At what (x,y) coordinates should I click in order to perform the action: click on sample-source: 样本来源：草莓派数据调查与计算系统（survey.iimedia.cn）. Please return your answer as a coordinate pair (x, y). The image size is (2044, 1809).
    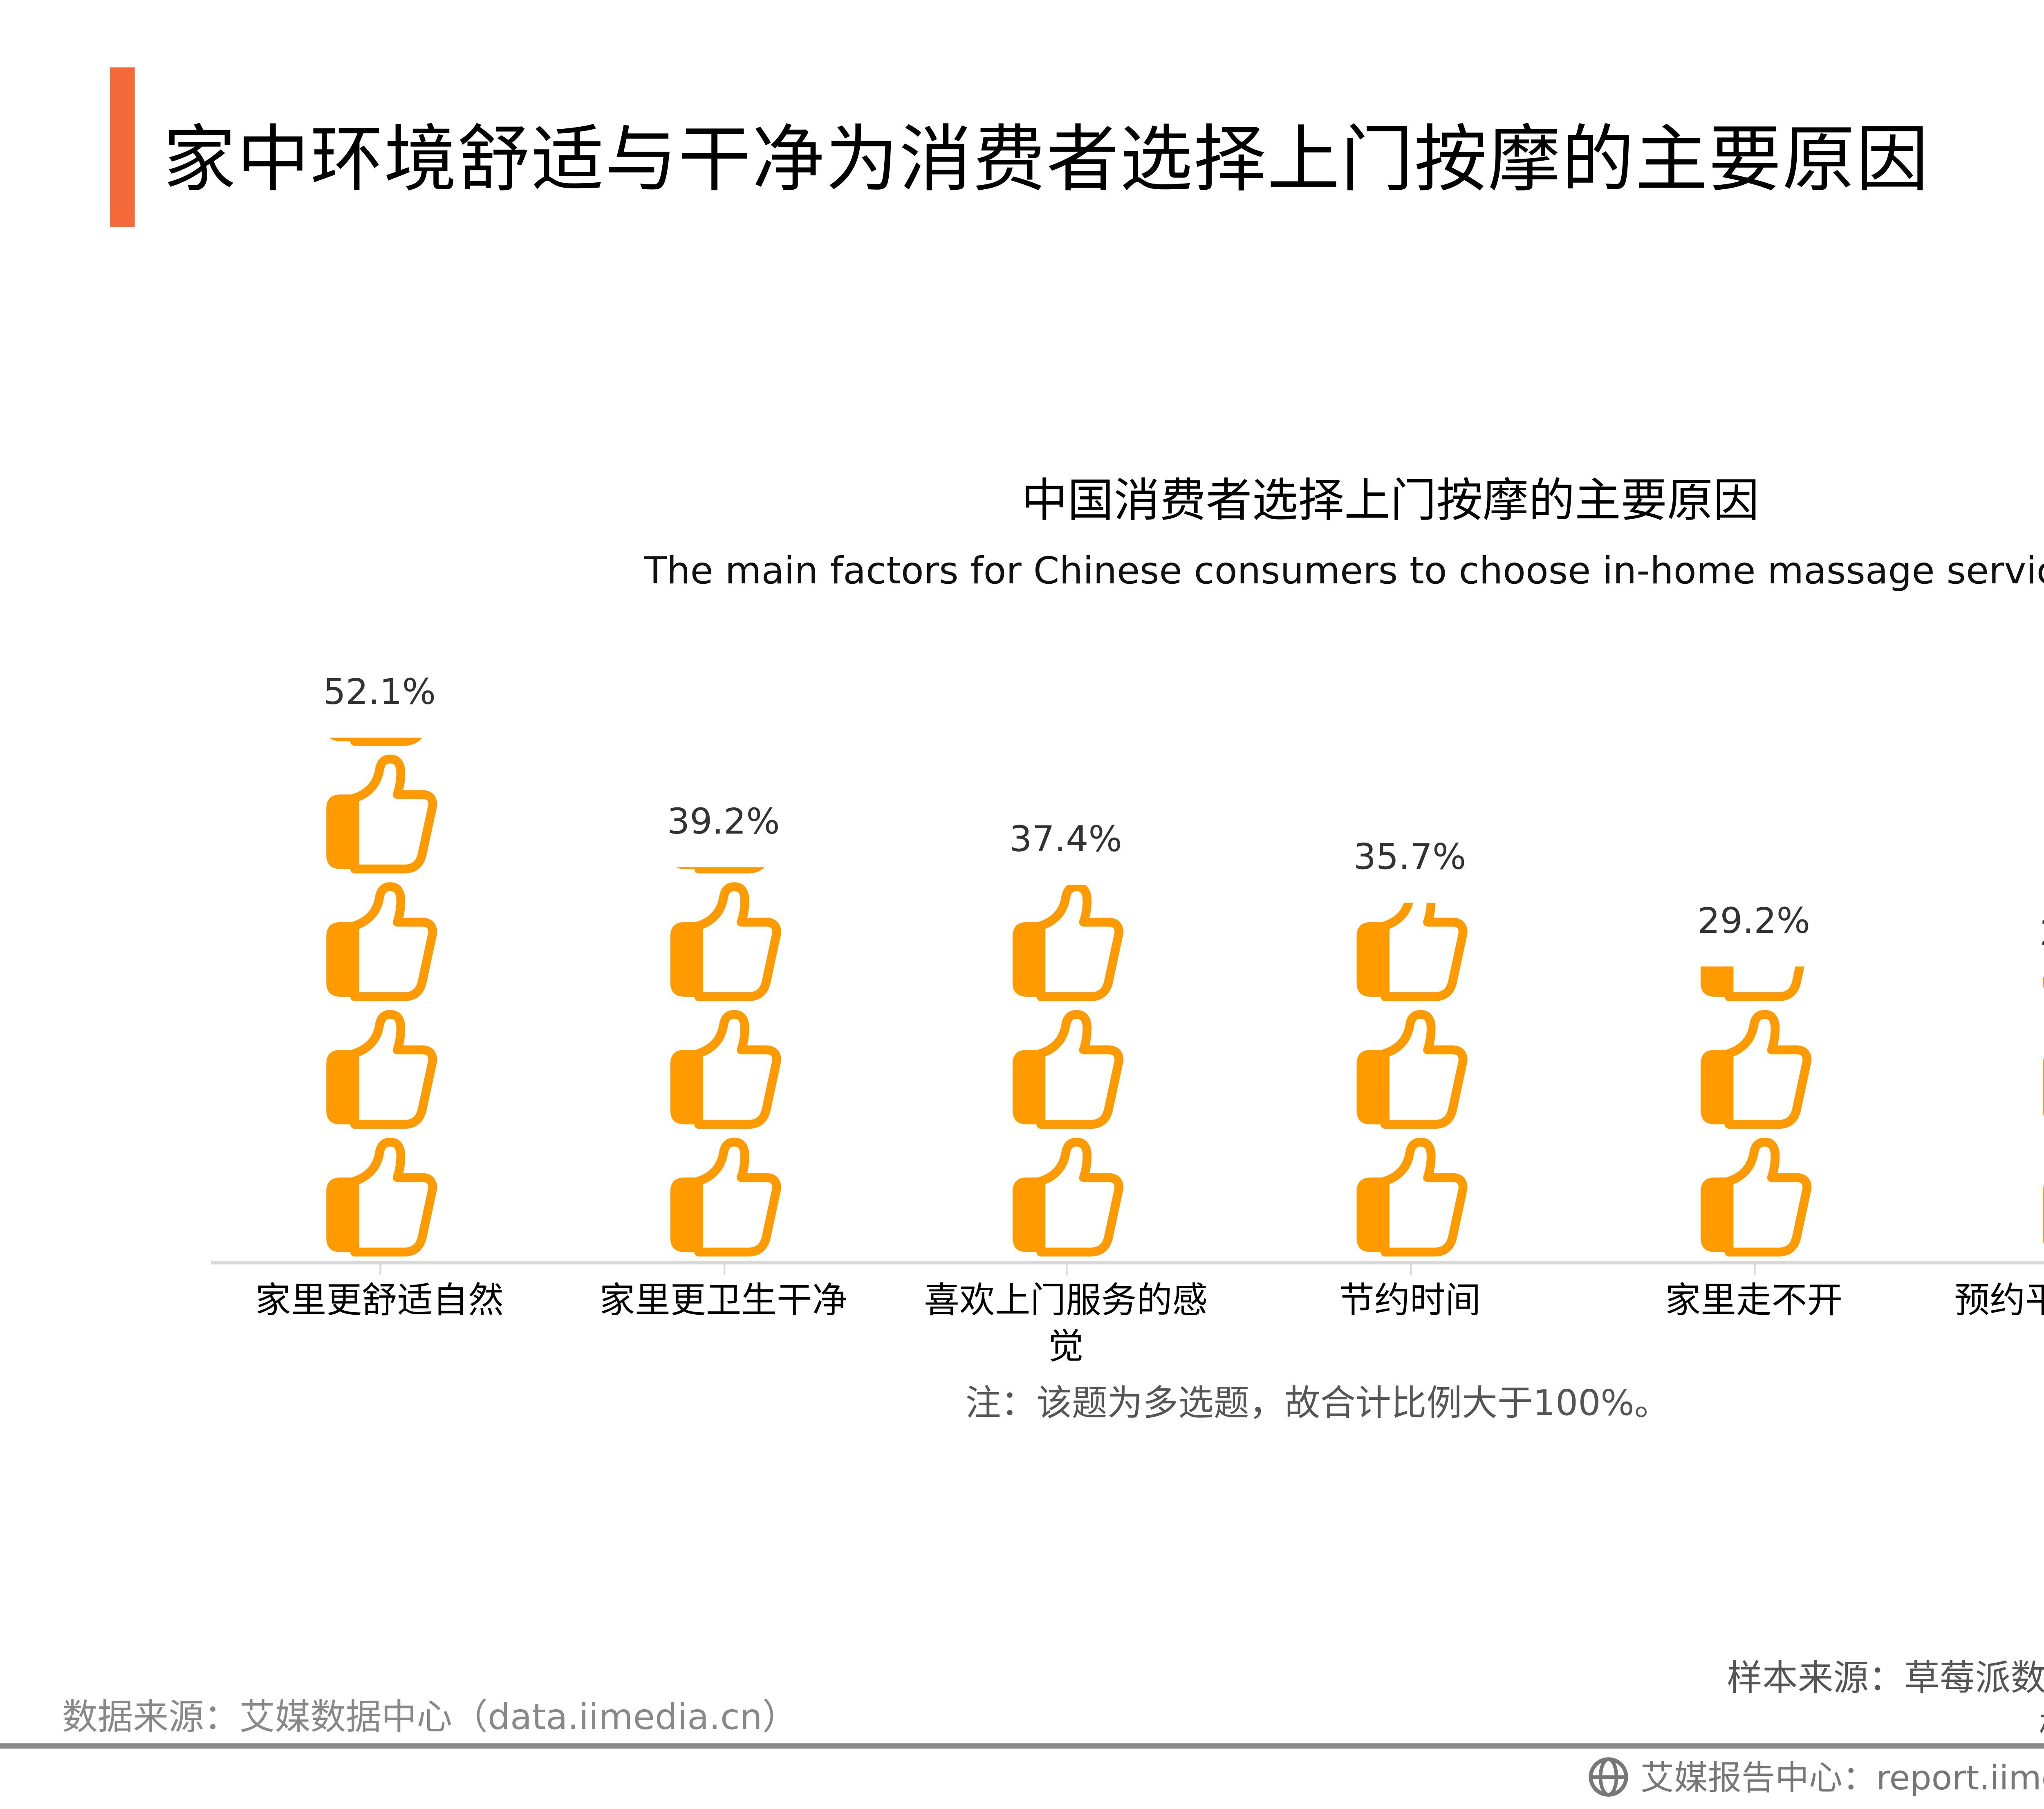
    Looking at the image, I should click on (1886, 1677).